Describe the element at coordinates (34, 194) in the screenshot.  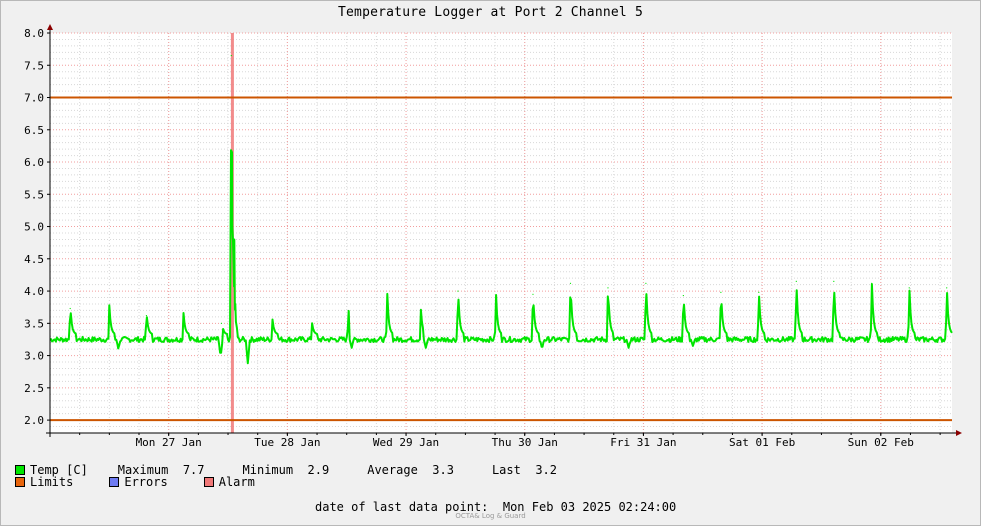
I see `y-tick-label: 5.5` at that location.